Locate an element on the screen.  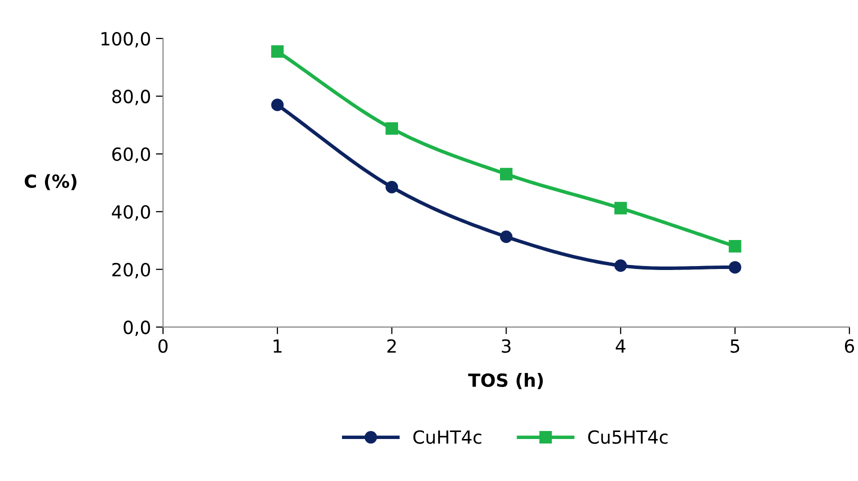
x-tick-label: 4 is located at coordinates (621, 346).